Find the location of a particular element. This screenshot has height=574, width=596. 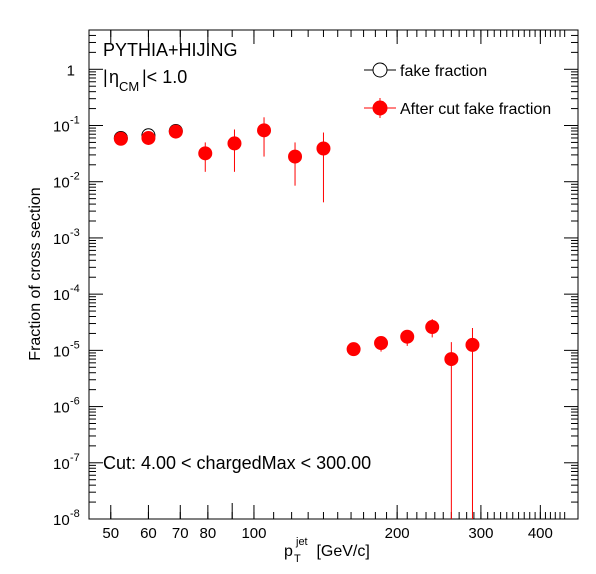

legend-label: After cut fake fraction is located at coordinates (475, 109).